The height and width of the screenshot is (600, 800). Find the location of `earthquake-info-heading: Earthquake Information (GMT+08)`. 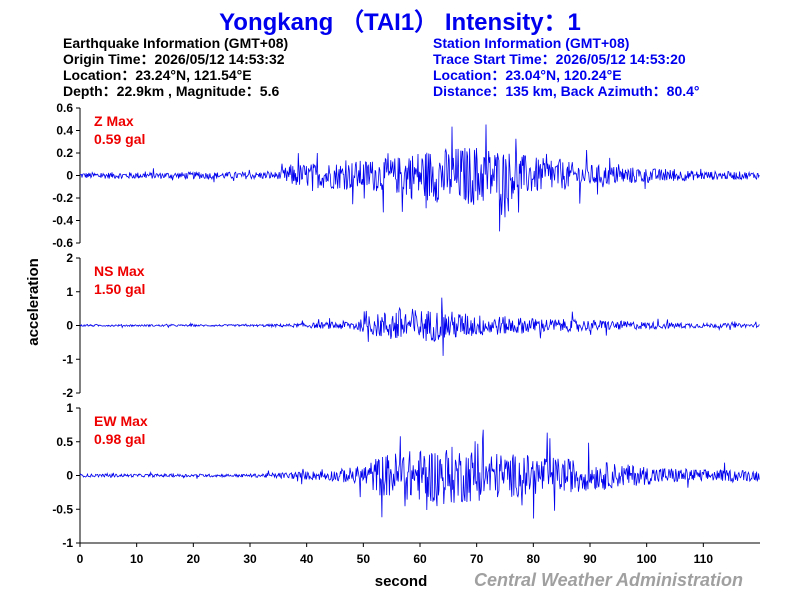

earthquake-info-heading: Earthquake Information (GMT+08) is located at coordinates (176, 43).